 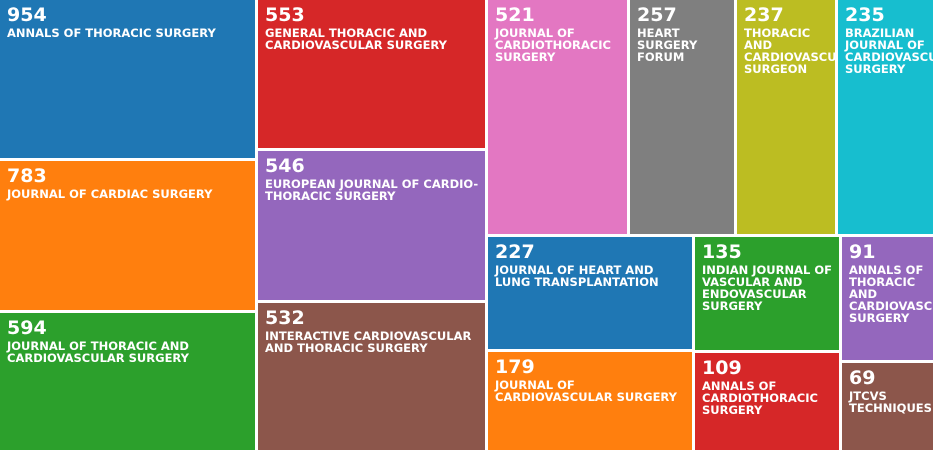 I want to click on treemap-tile: 179 JOURNAL OF CARDIOVASCULAR SURGERY, so click(x=591, y=401).